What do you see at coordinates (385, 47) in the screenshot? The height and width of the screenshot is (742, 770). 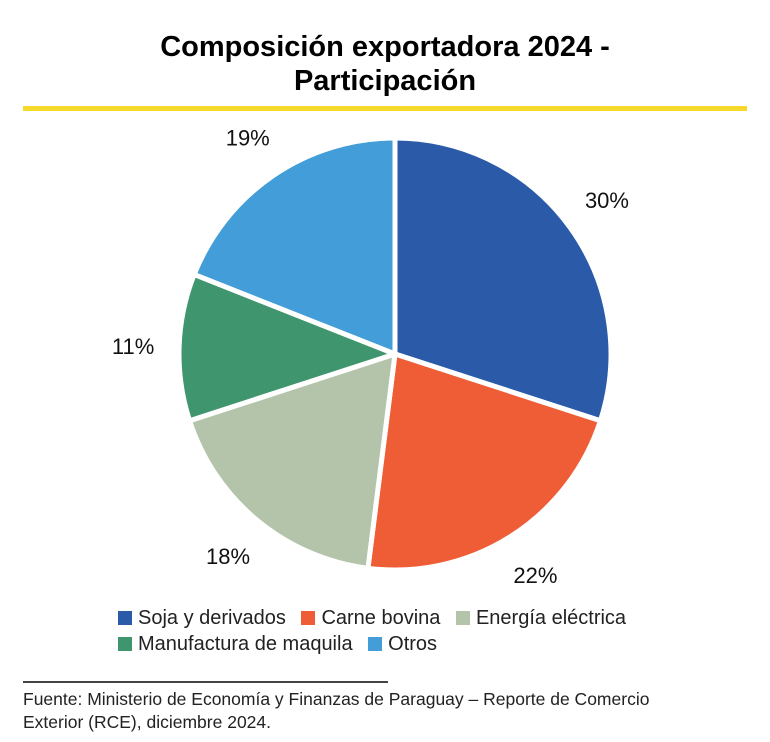 I see `chart-title-line-1: Composición exportadora 2024 -` at bounding box center [385, 47].